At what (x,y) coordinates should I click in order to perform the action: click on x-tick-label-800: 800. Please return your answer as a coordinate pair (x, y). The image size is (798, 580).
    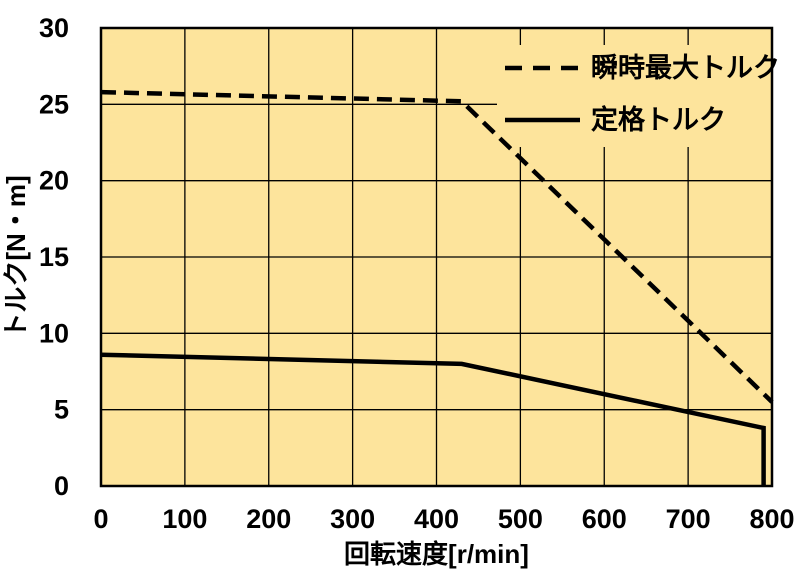
    Looking at the image, I should click on (771, 519).